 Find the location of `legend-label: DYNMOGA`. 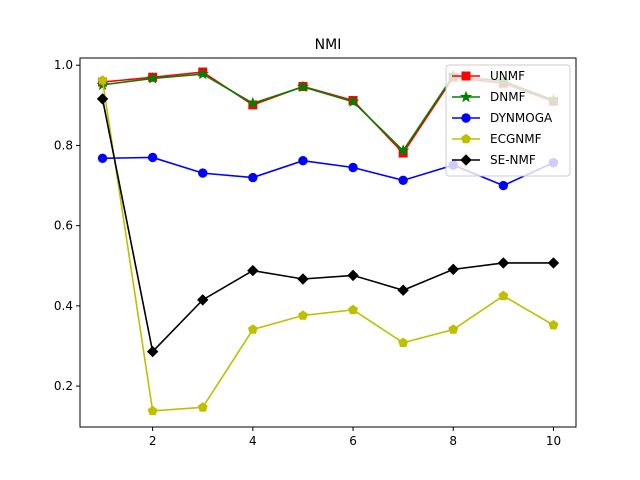

legend-label: DYNMOGA is located at coordinates (521, 118).